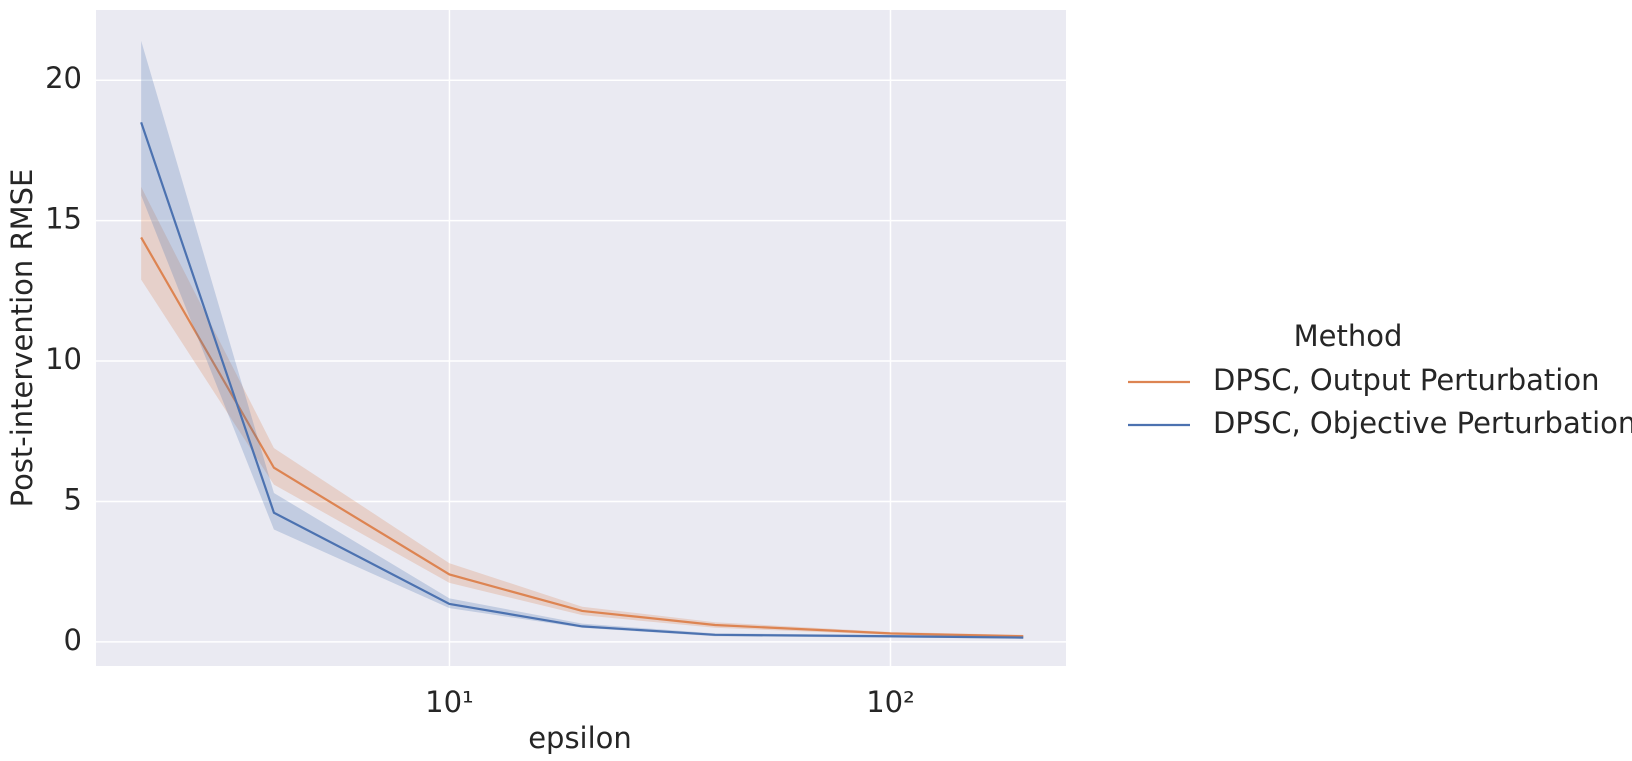 The image size is (1632, 761). Describe the element at coordinates (890, 702) in the screenshot. I see `x-tick-label: 10²` at that location.